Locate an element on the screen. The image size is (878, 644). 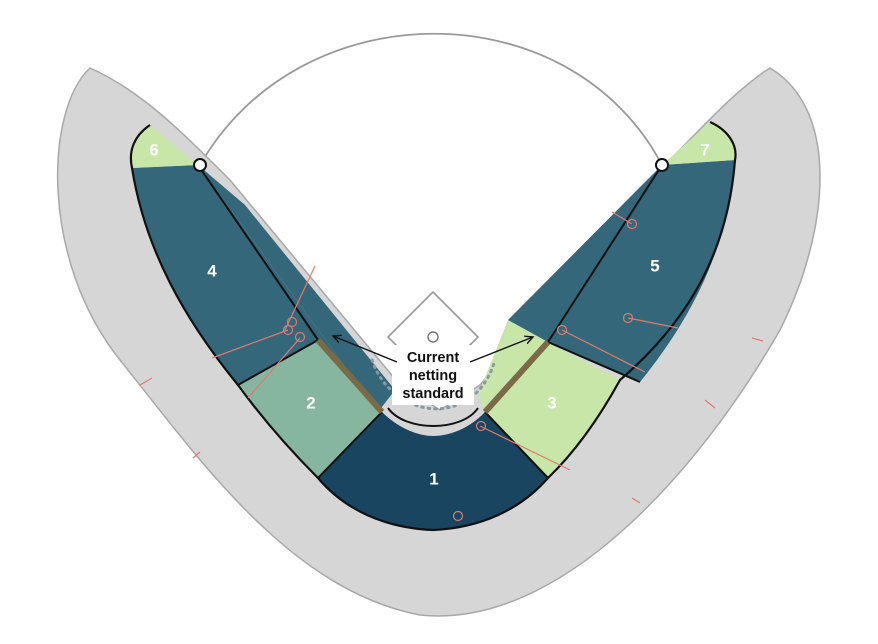
netting-right is located at coordinates (516, 377).